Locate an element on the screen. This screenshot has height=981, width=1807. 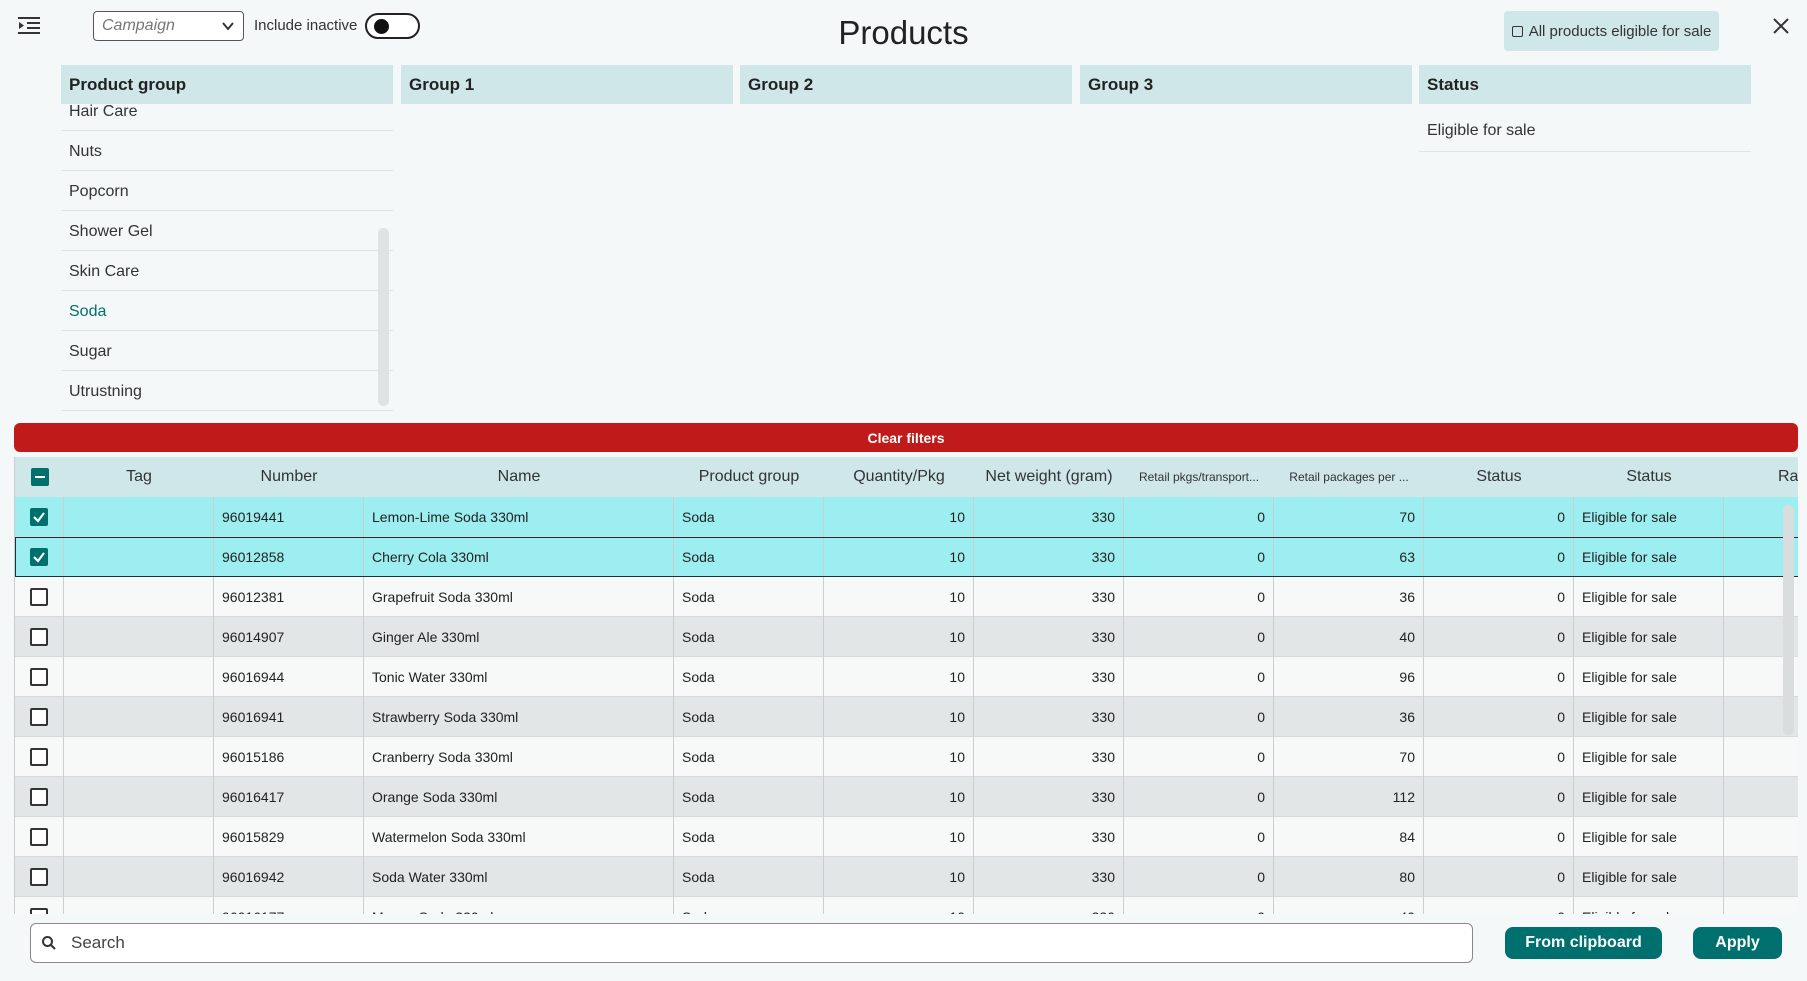
product-group-item: Nuts is located at coordinates (227, 151).